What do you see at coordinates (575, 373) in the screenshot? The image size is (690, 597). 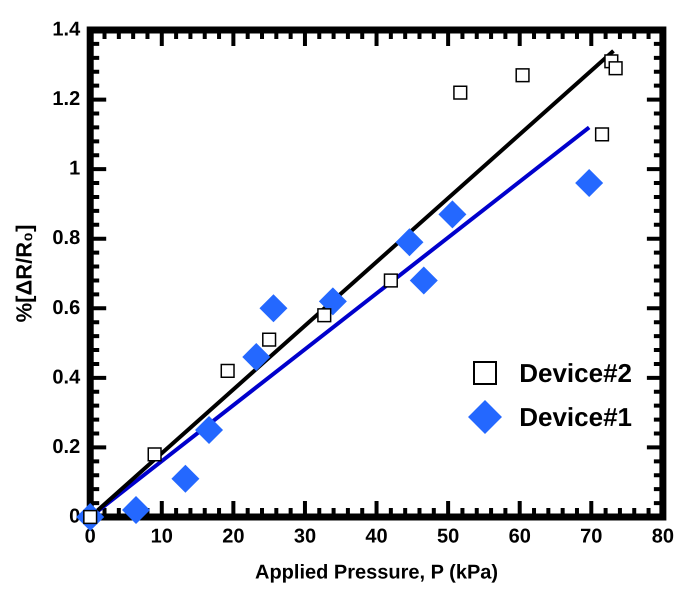 I see `legend-label: Device#2` at bounding box center [575, 373].